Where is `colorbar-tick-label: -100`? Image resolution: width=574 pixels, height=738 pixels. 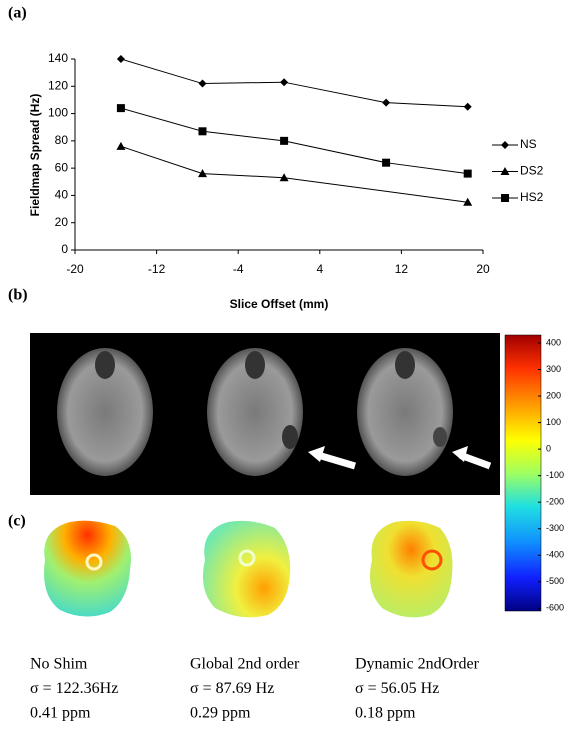 colorbar-tick-label: -100 is located at coordinates (555, 475).